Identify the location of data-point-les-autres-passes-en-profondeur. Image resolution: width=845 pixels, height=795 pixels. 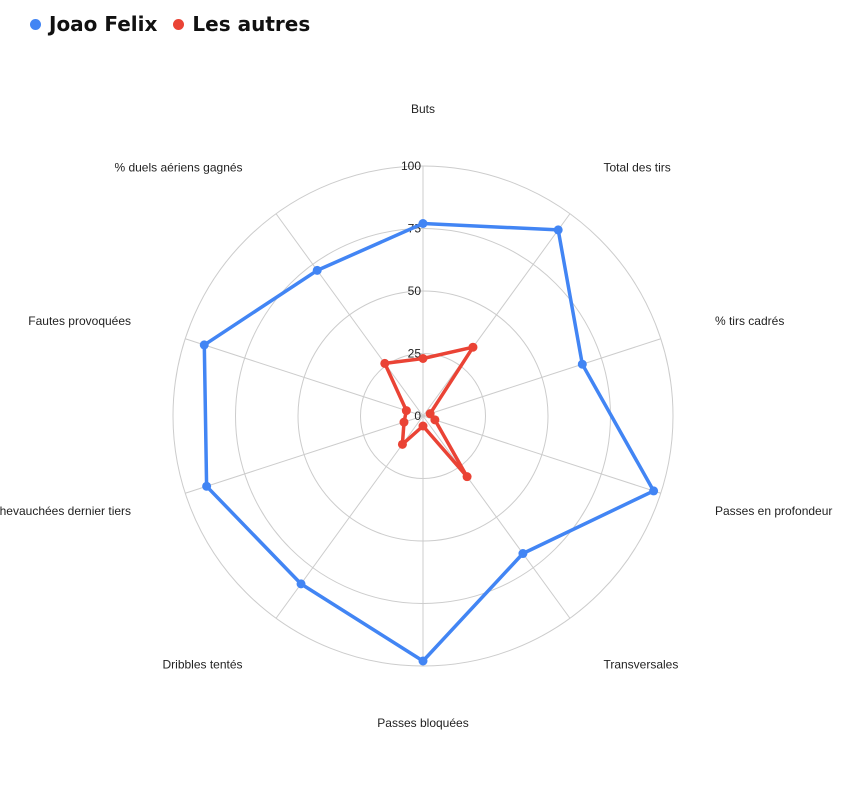
(435, 420).